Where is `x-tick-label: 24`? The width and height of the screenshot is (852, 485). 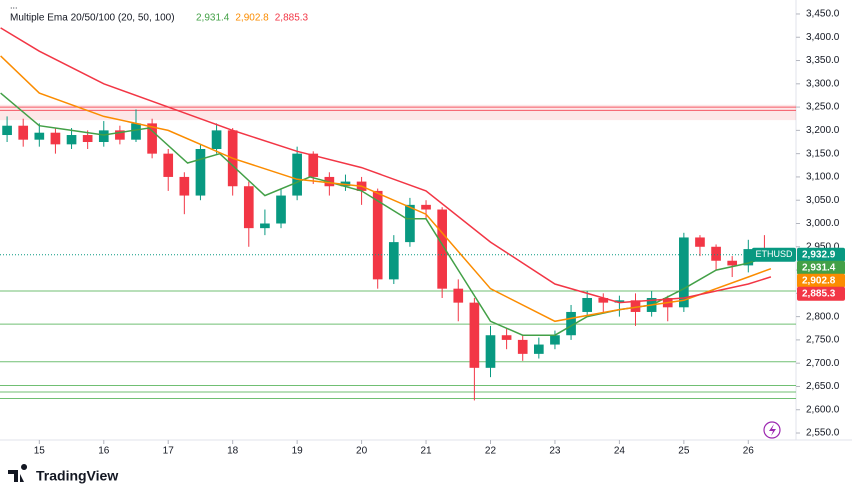
x-tick-label: 24 is located at coordinates (620, 451).